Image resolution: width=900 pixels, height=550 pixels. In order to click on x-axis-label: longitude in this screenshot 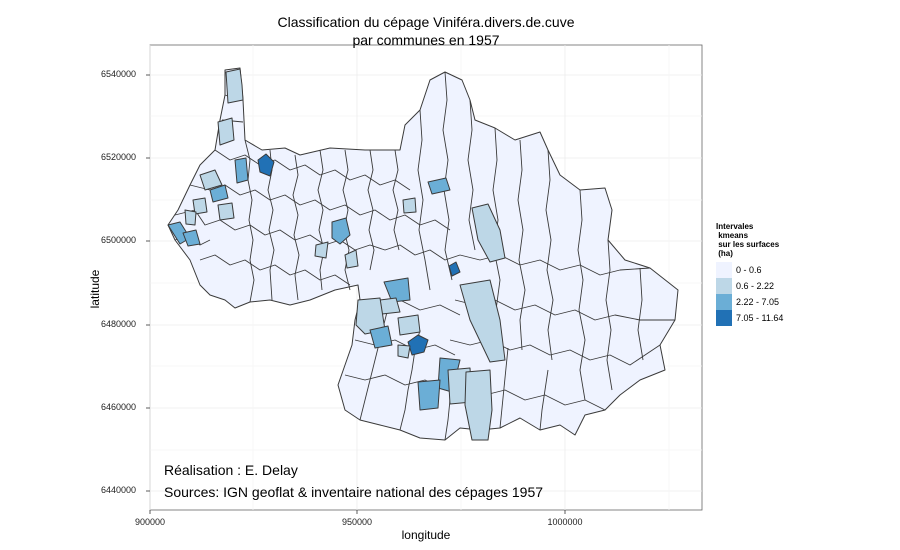, I will do `click(426, 535)`.